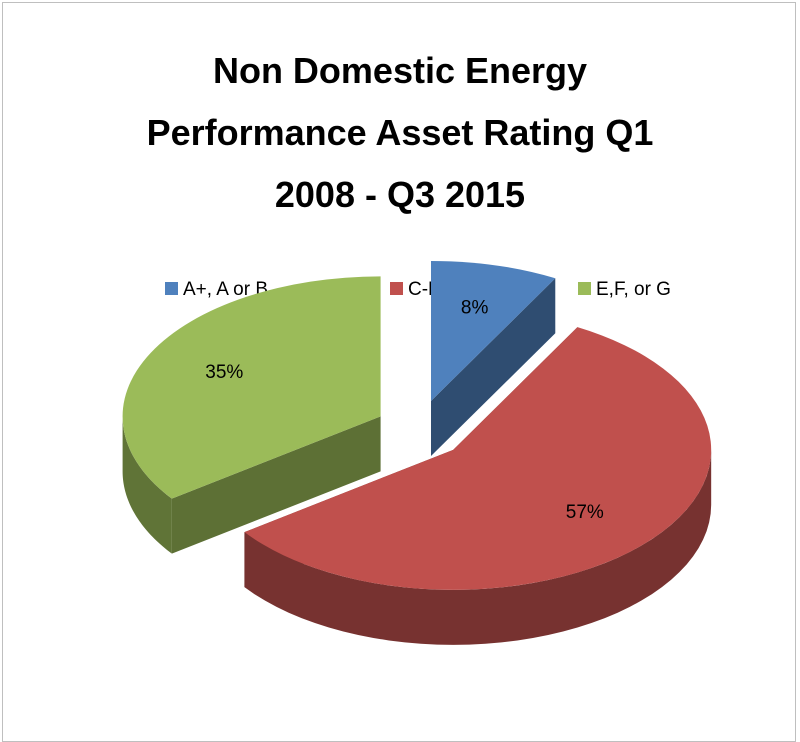 Image resolution: width=800 pixels, height=742 pixels. What do you see at coordinates (633, 289) in the screenshot?
I see `legend-label: E,F, or G` at bounding box center [633, 289].